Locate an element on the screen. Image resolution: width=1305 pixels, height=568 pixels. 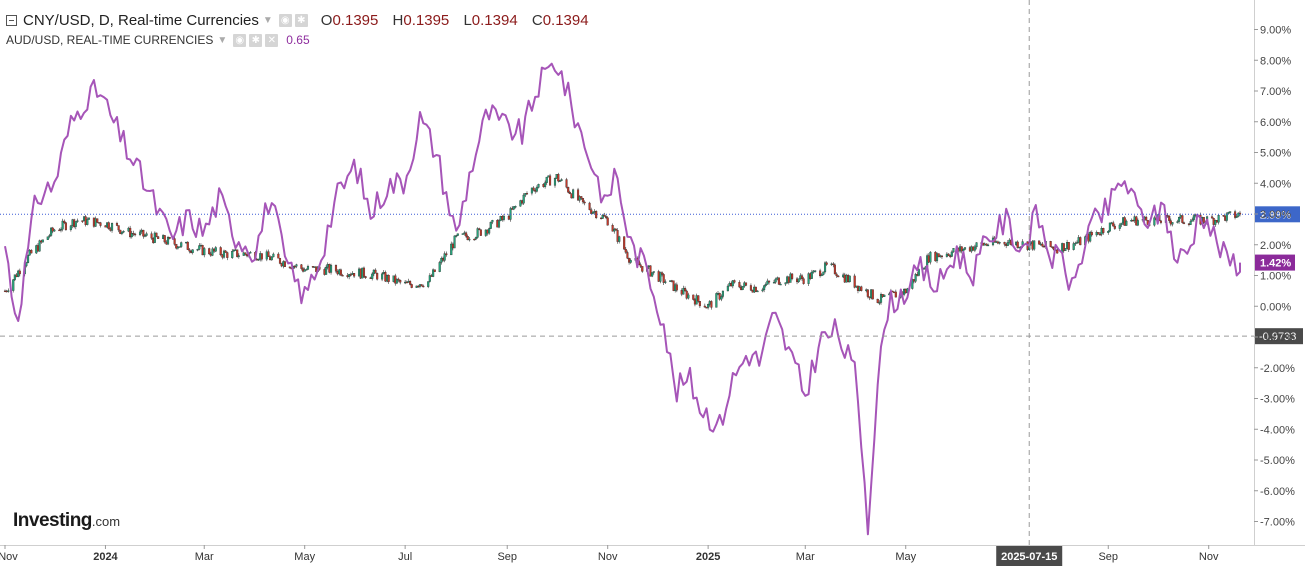
x-tick-label: Nov is located at coordinates (1209, 557).